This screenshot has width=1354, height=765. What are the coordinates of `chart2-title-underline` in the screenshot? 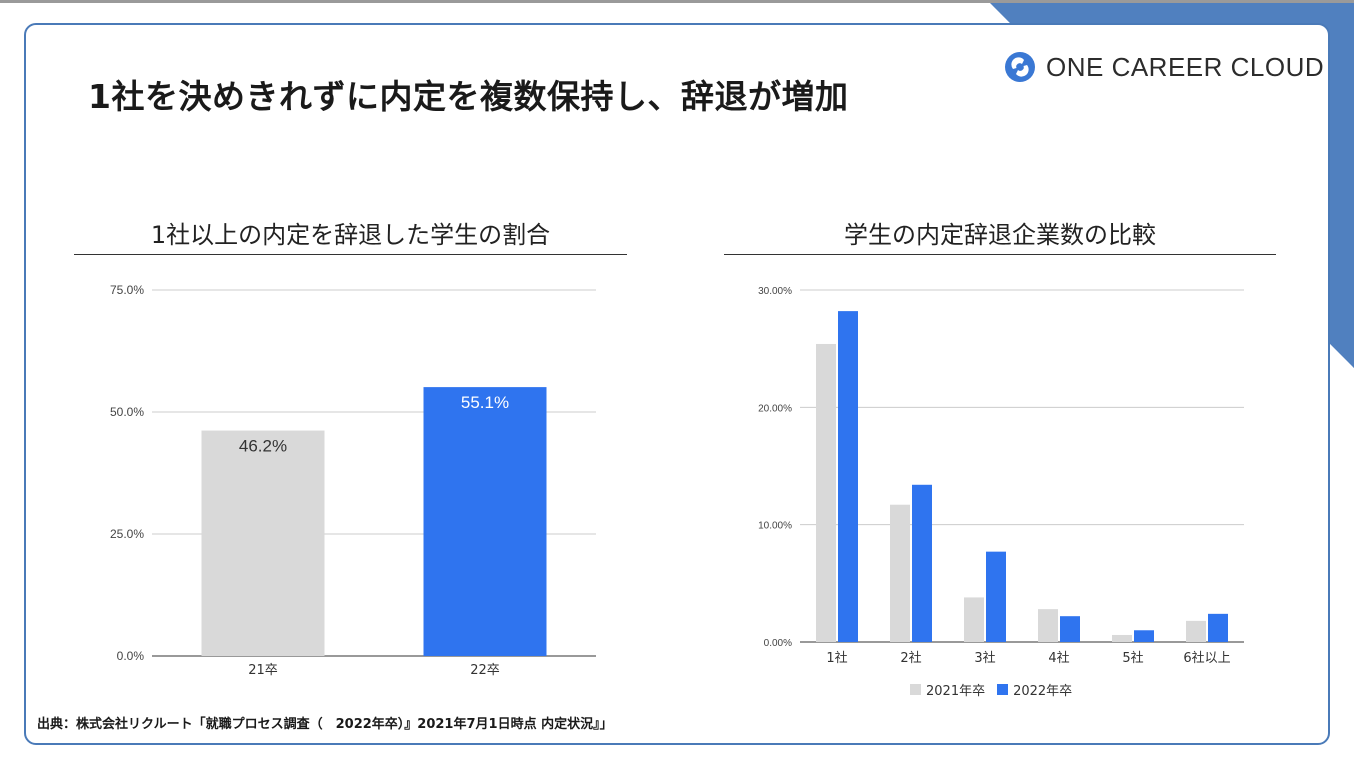 It's located at (1000, 254).